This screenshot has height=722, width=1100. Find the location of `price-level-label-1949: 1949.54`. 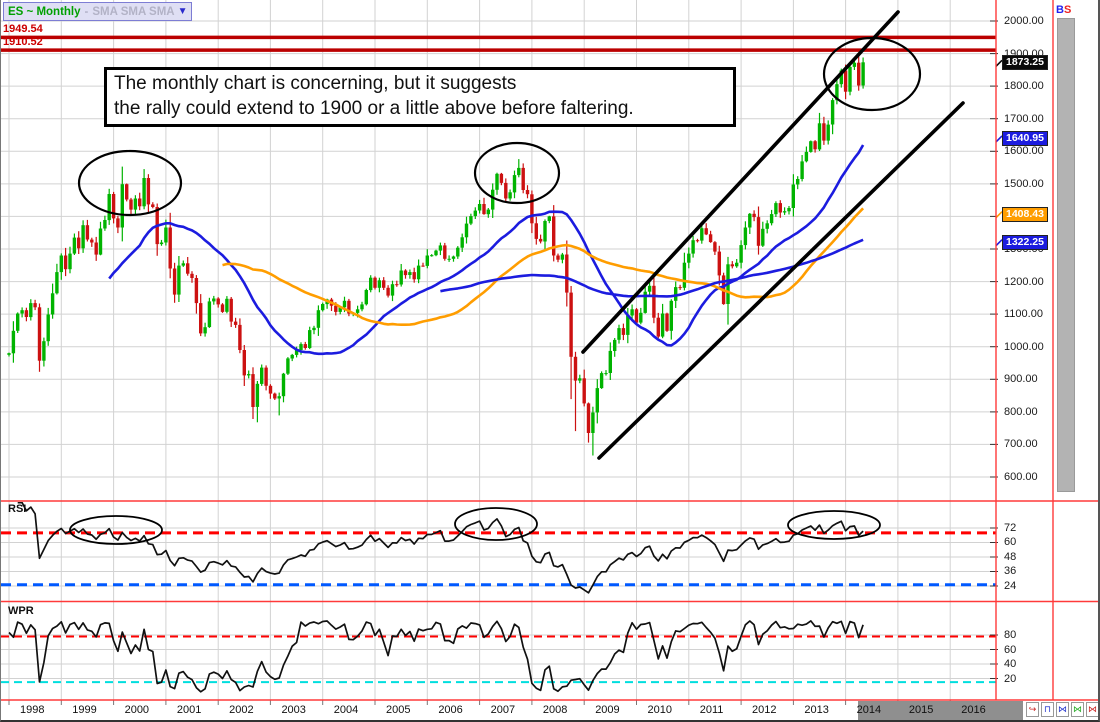

price-level-label-1949: 1949.54 is located at coordinates (23, 29).